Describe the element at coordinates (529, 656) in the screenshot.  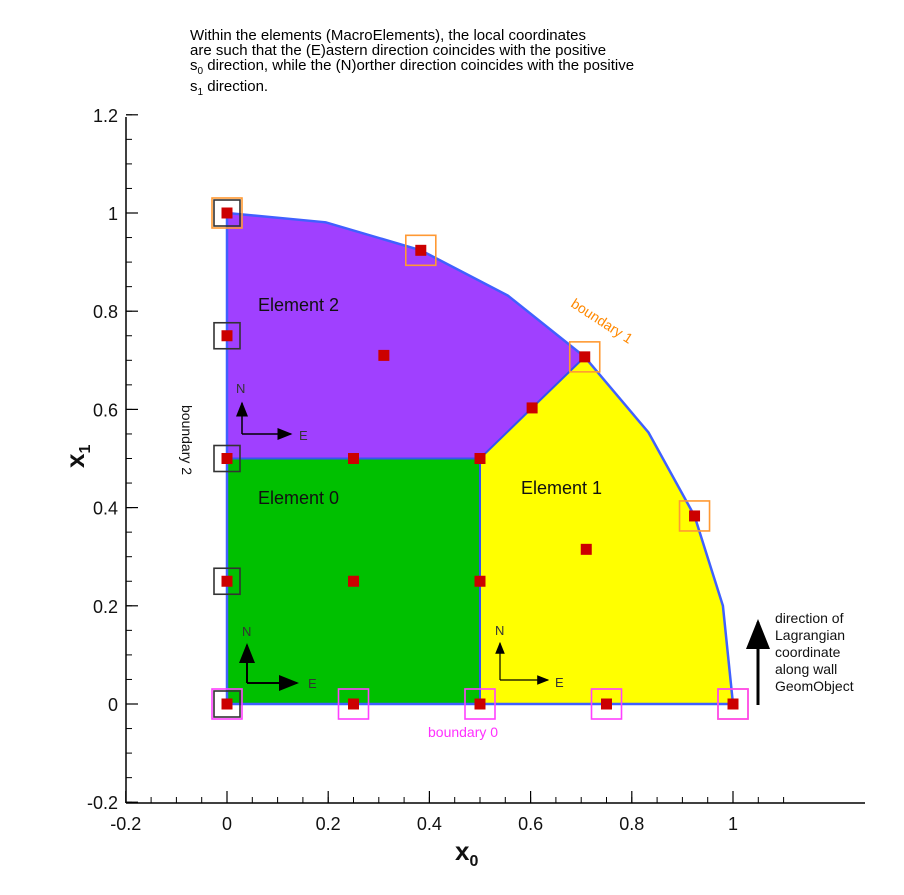
I see `element-1-directions: N E` at that location.